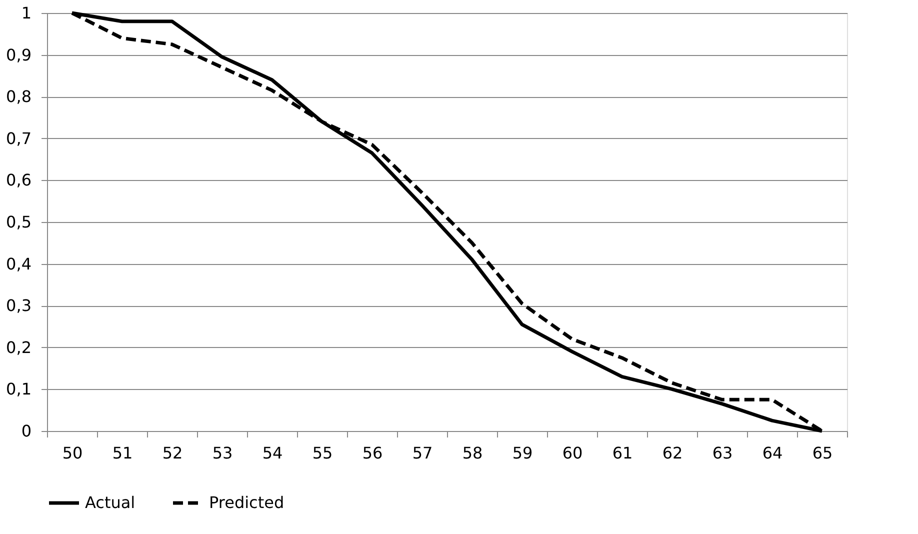 Image resolution: width=918 pixels, height=534 pixels. What do you see at coordinates (19, 180) in the screenshot?
I see `y-tick-label: 0,6` at bounding box center [19, 180].